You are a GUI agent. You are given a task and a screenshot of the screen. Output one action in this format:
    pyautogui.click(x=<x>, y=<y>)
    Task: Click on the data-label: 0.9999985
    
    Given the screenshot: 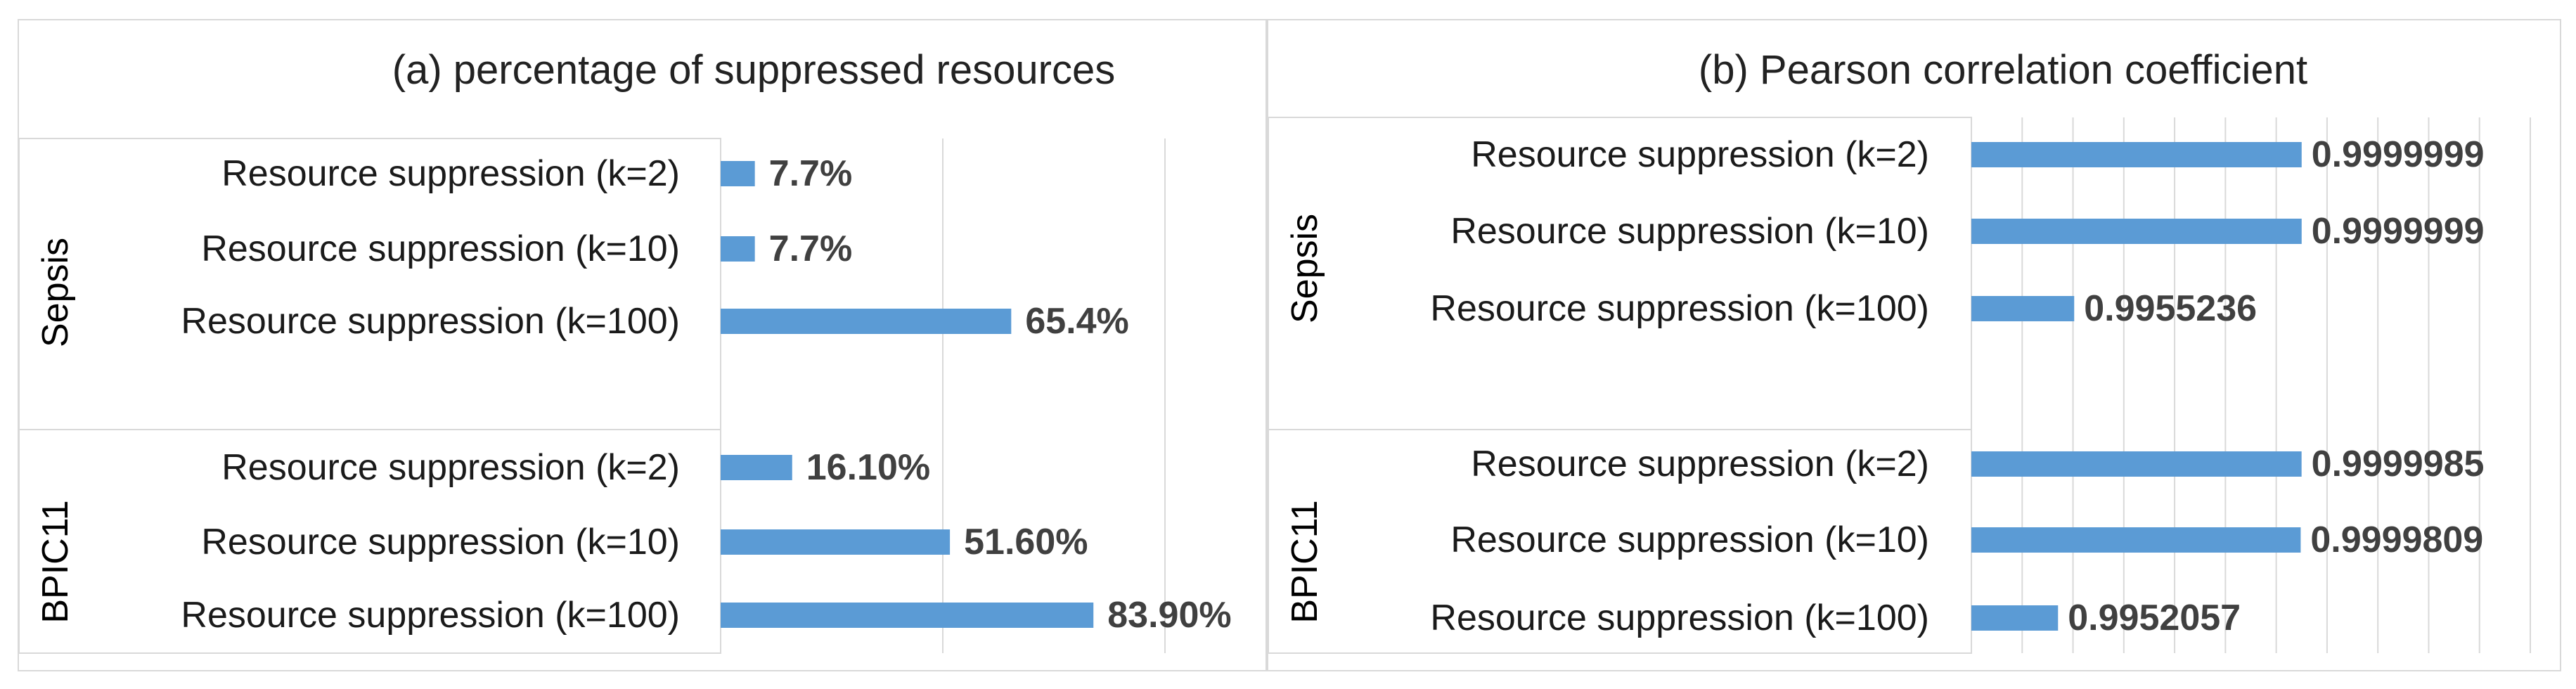 What is the action you would take?
    pyautogui.click(x=2398, y=464)
    